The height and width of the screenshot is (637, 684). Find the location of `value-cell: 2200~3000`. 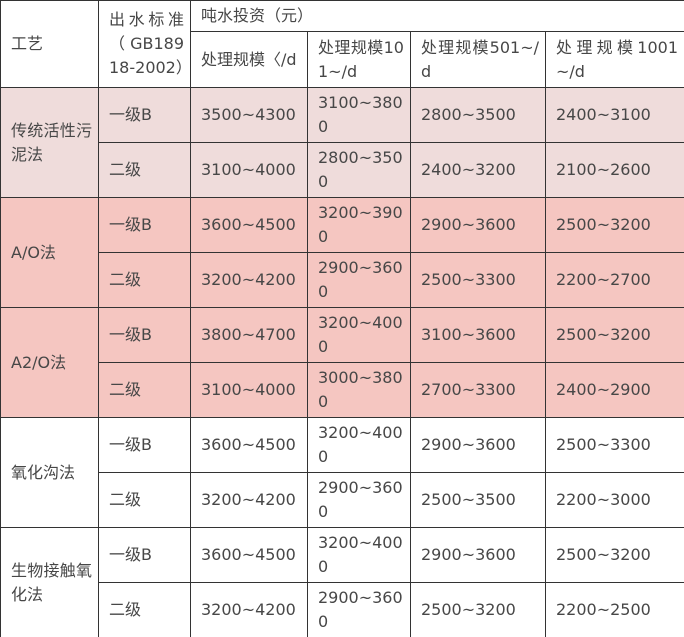

value-cell: 2200~3000 is located at coordinates (614, 500).